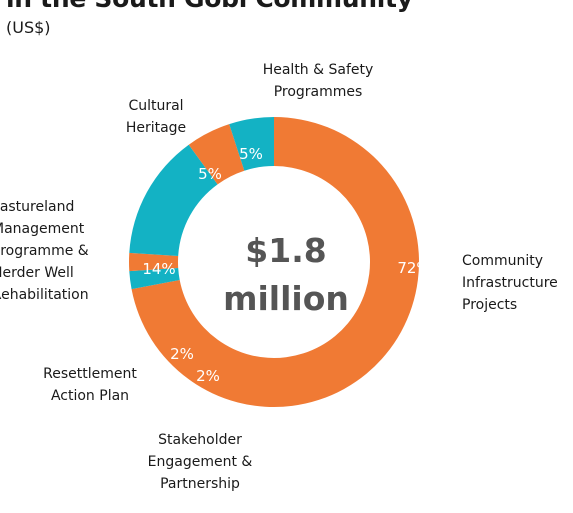 This screenshot has width=573, height=513. What do you see at coordinates (37, 273) in the screenshot?
I see `category-label-line: Herder Well` at bounding box center [37, 273].